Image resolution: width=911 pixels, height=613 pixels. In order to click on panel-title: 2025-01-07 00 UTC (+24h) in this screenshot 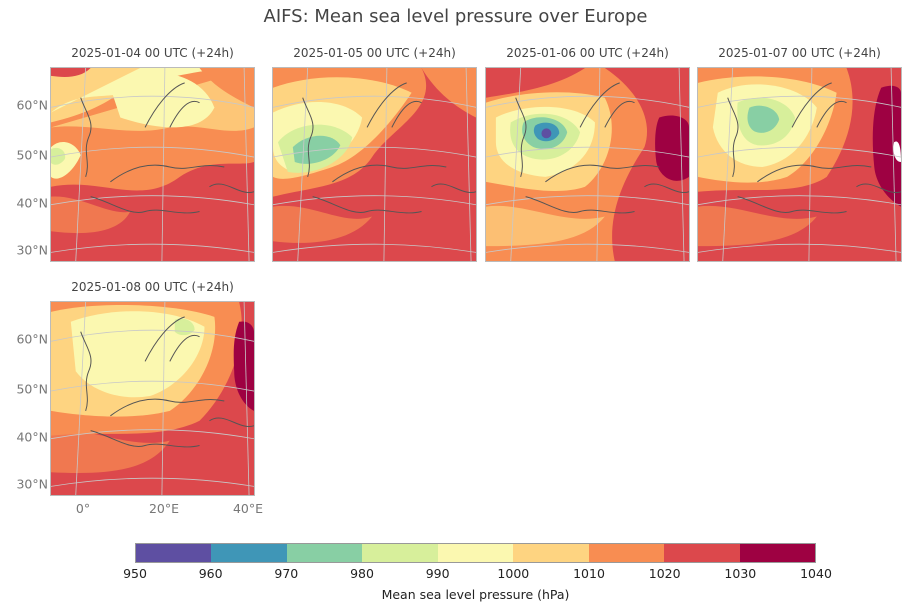, I will do `click(799, 53)`.